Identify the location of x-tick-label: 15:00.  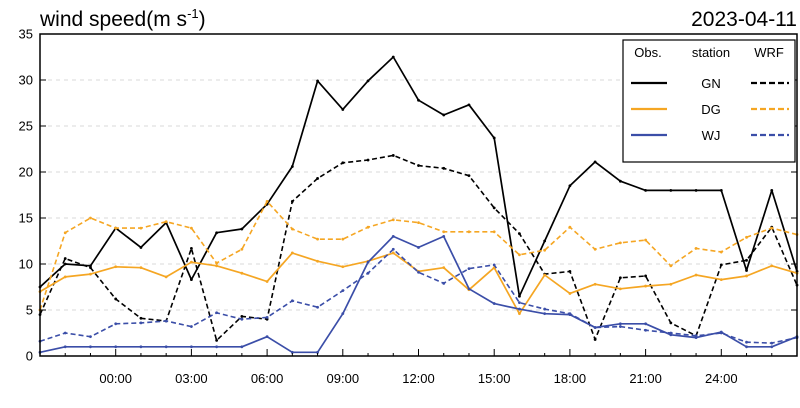
(494, 378).